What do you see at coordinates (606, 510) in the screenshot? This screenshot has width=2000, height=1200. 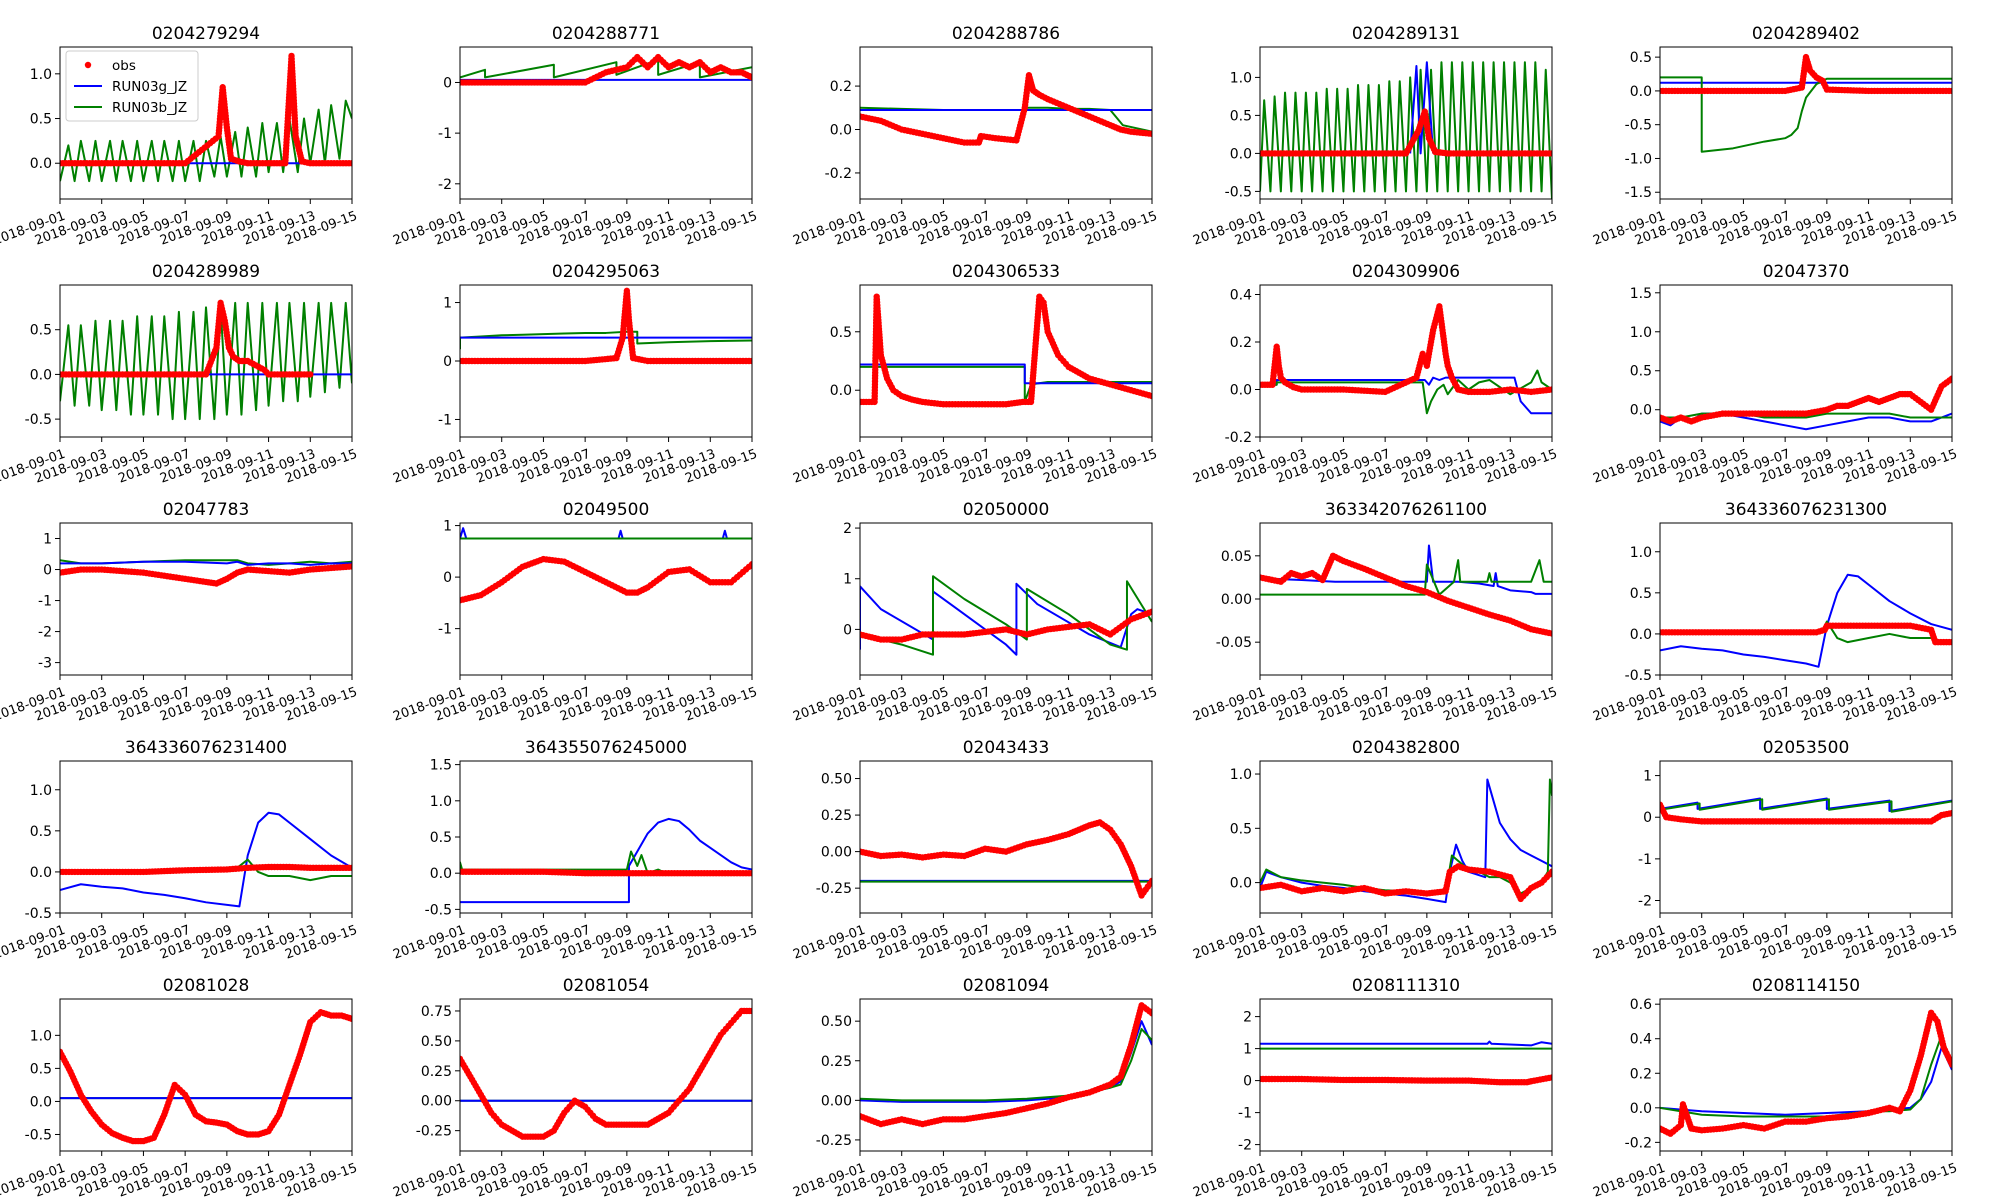 I see `plot-title: 02049500` at bounding box center [606, 510].